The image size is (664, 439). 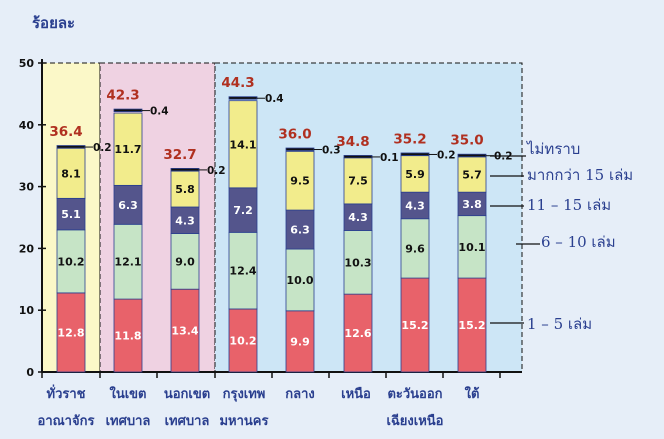 I want to click on segment-value-label: 9.6, so click(x=415, y=248).